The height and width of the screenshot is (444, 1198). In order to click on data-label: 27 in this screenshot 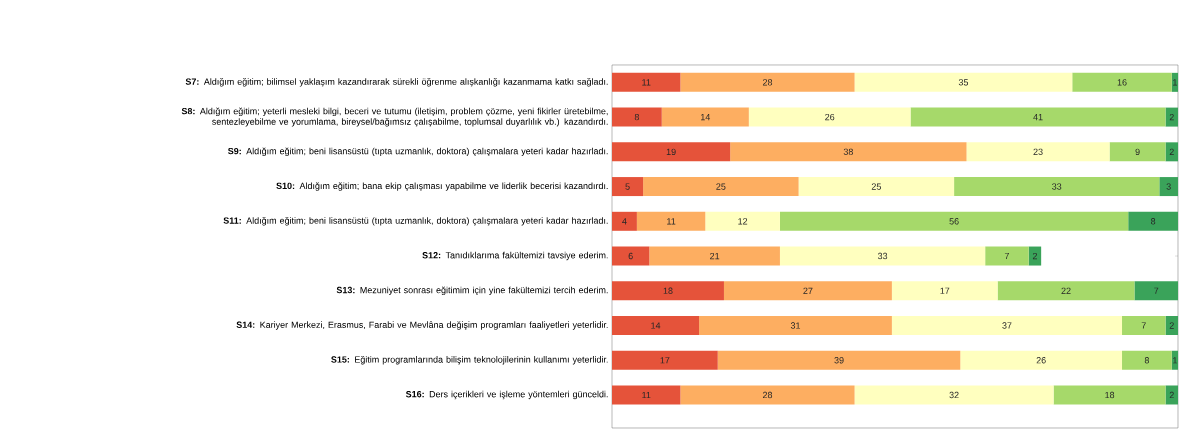, I will do `click(808, 290)`.